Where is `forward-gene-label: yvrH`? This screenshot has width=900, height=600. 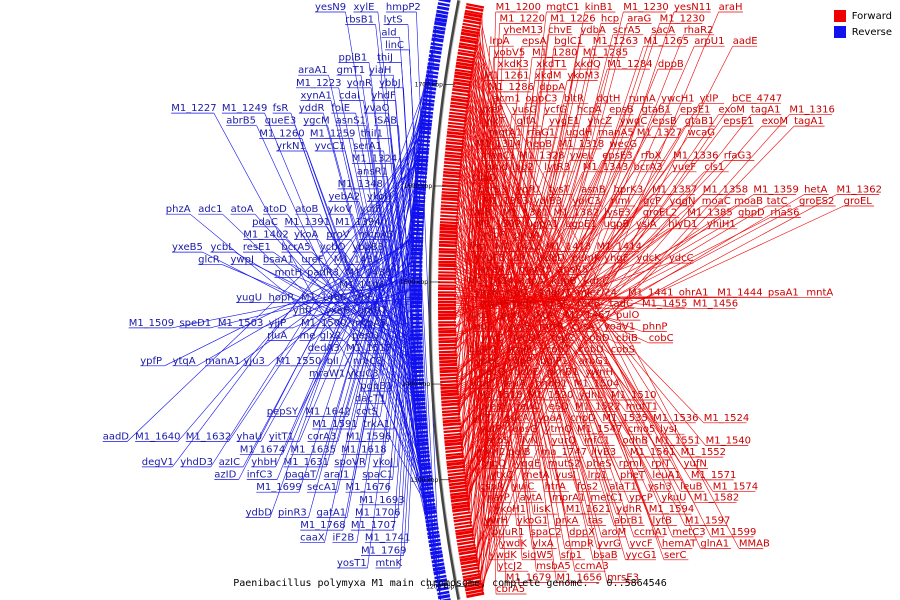
forward-gene-label: yvrH is located at coordinates (495, 521).